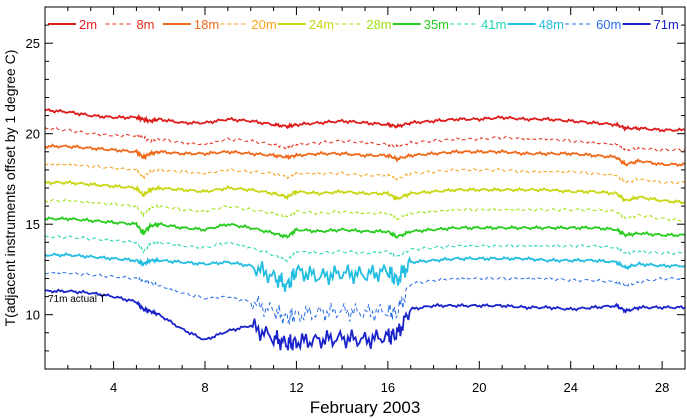 The width and height of the screenshot is (687, 418). I want to click on series-line-24m, so click(365, 192).